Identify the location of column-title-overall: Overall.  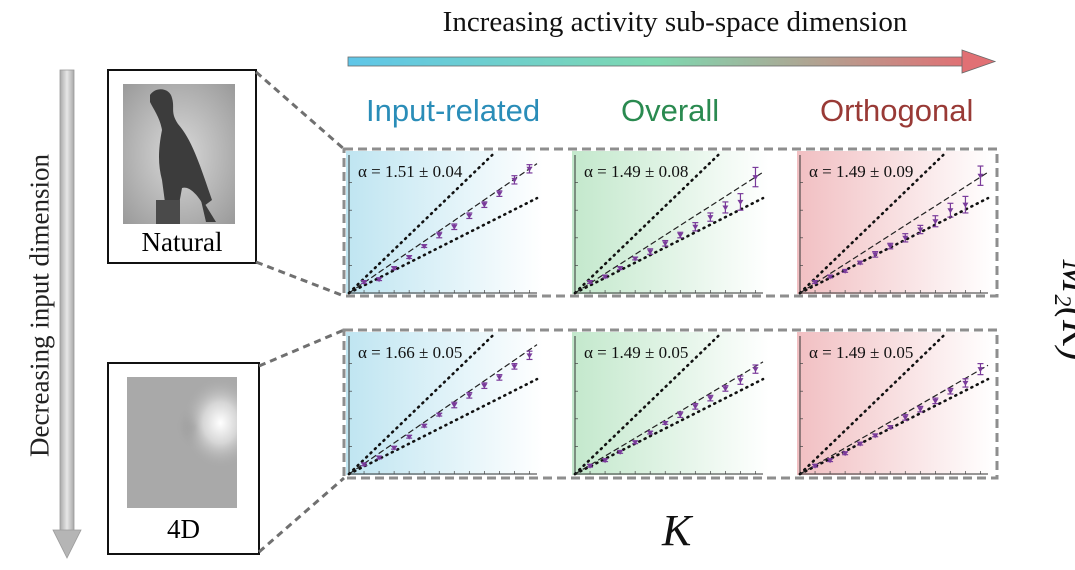
(670, 110).